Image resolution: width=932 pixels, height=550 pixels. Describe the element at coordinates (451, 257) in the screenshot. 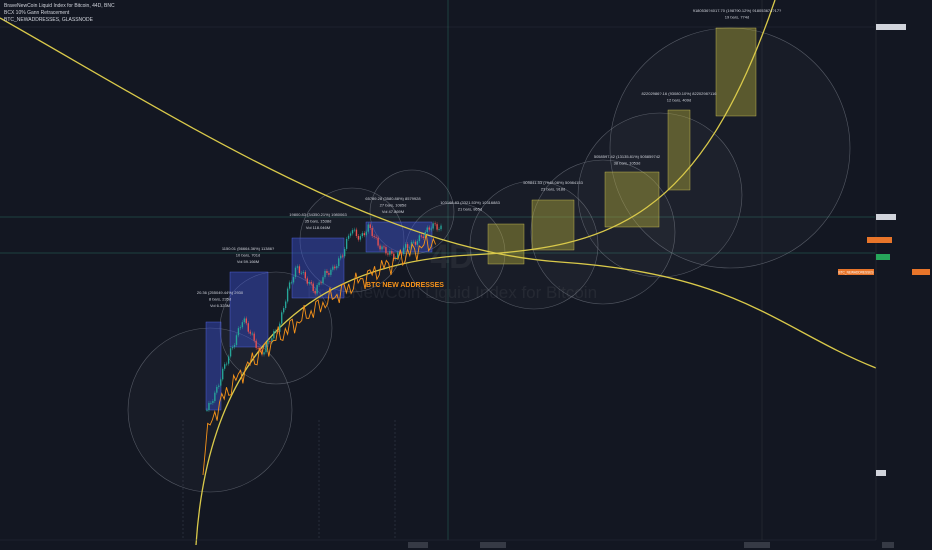

I see `watermark-symbol: 4D` at that location.